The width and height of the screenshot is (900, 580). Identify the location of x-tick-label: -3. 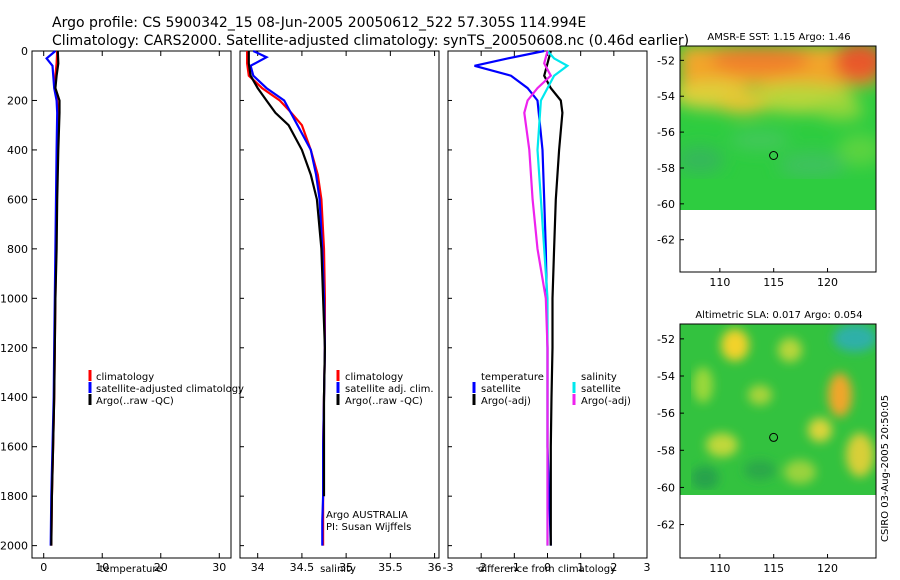
(448, 567).